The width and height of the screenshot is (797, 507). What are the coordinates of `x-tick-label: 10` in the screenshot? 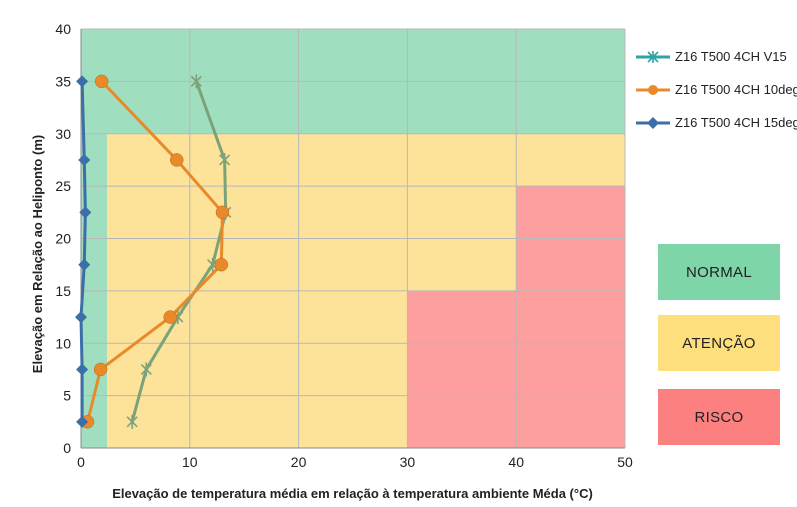 It's located at (190, 462).